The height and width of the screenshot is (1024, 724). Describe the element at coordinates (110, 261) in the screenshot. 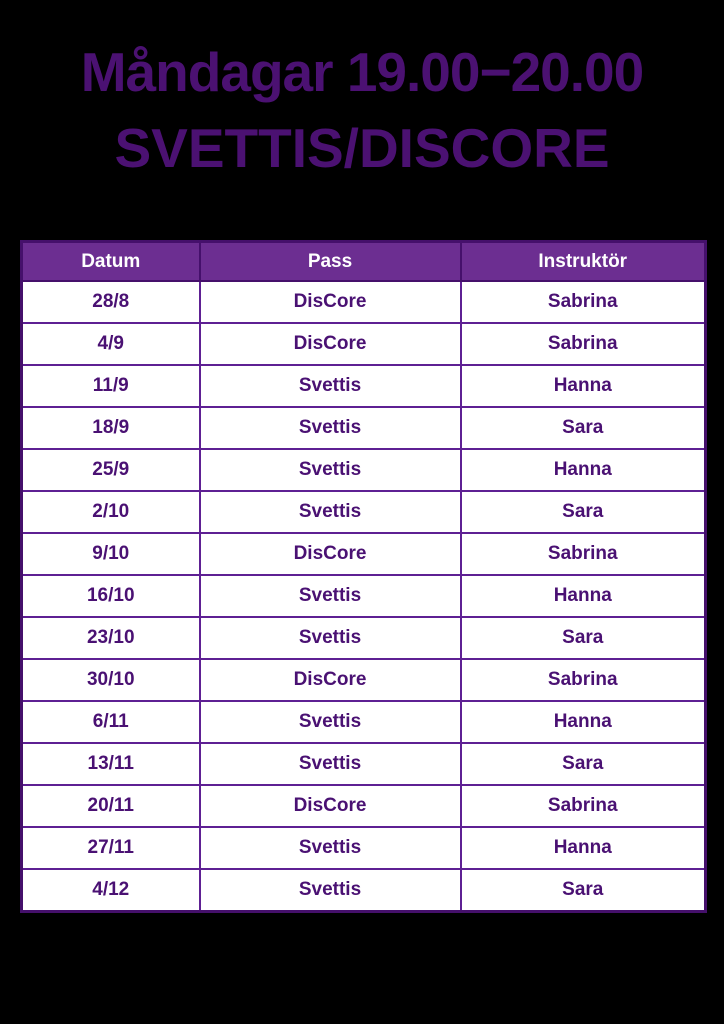

I see `column-header-datum: Datum` at that location.